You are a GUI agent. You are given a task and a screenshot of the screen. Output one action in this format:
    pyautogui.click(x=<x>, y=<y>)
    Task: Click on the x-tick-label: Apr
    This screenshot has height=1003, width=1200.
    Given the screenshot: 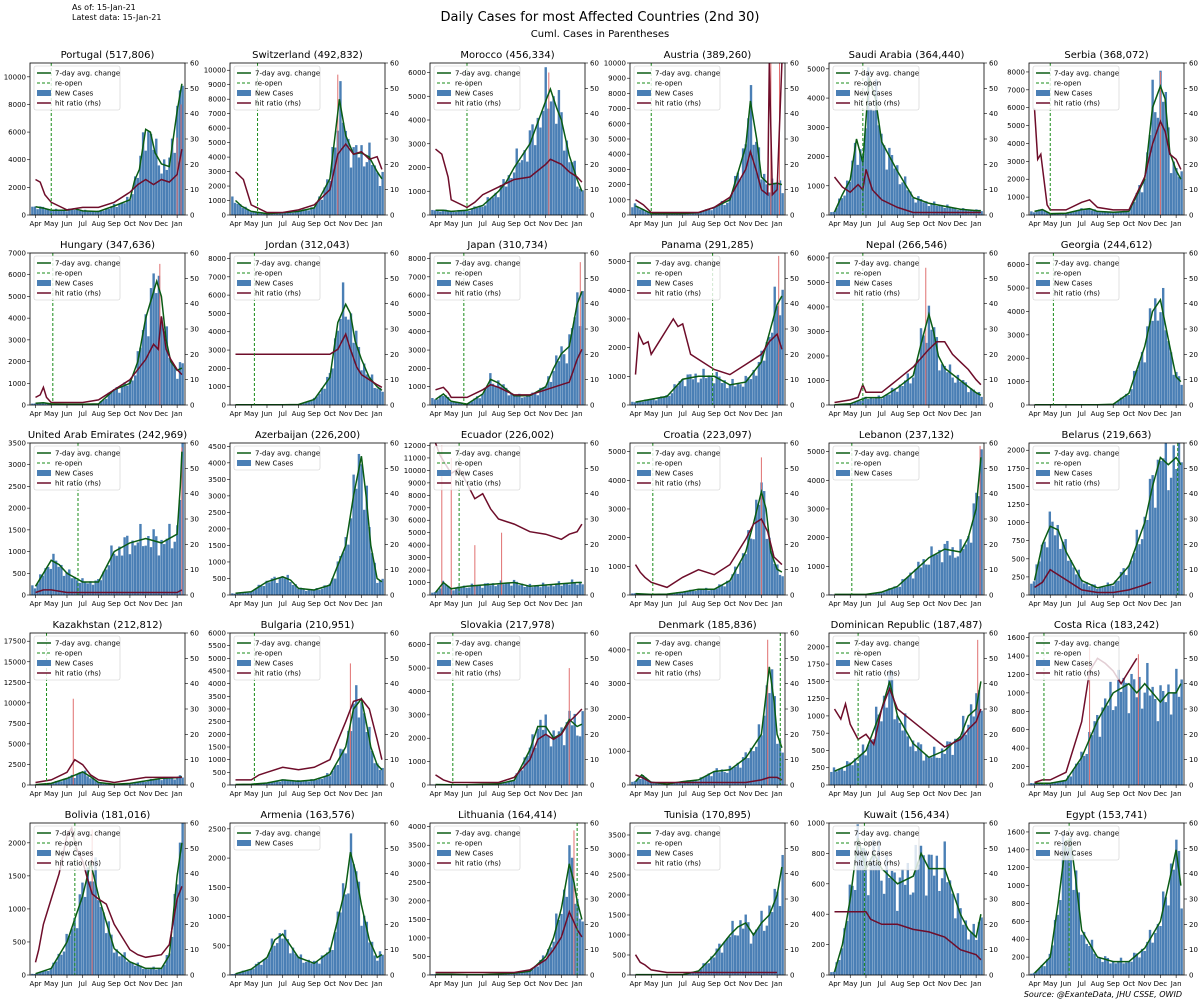 What is the action you would take?
    pyautogui.click(x=435, y=794)
    